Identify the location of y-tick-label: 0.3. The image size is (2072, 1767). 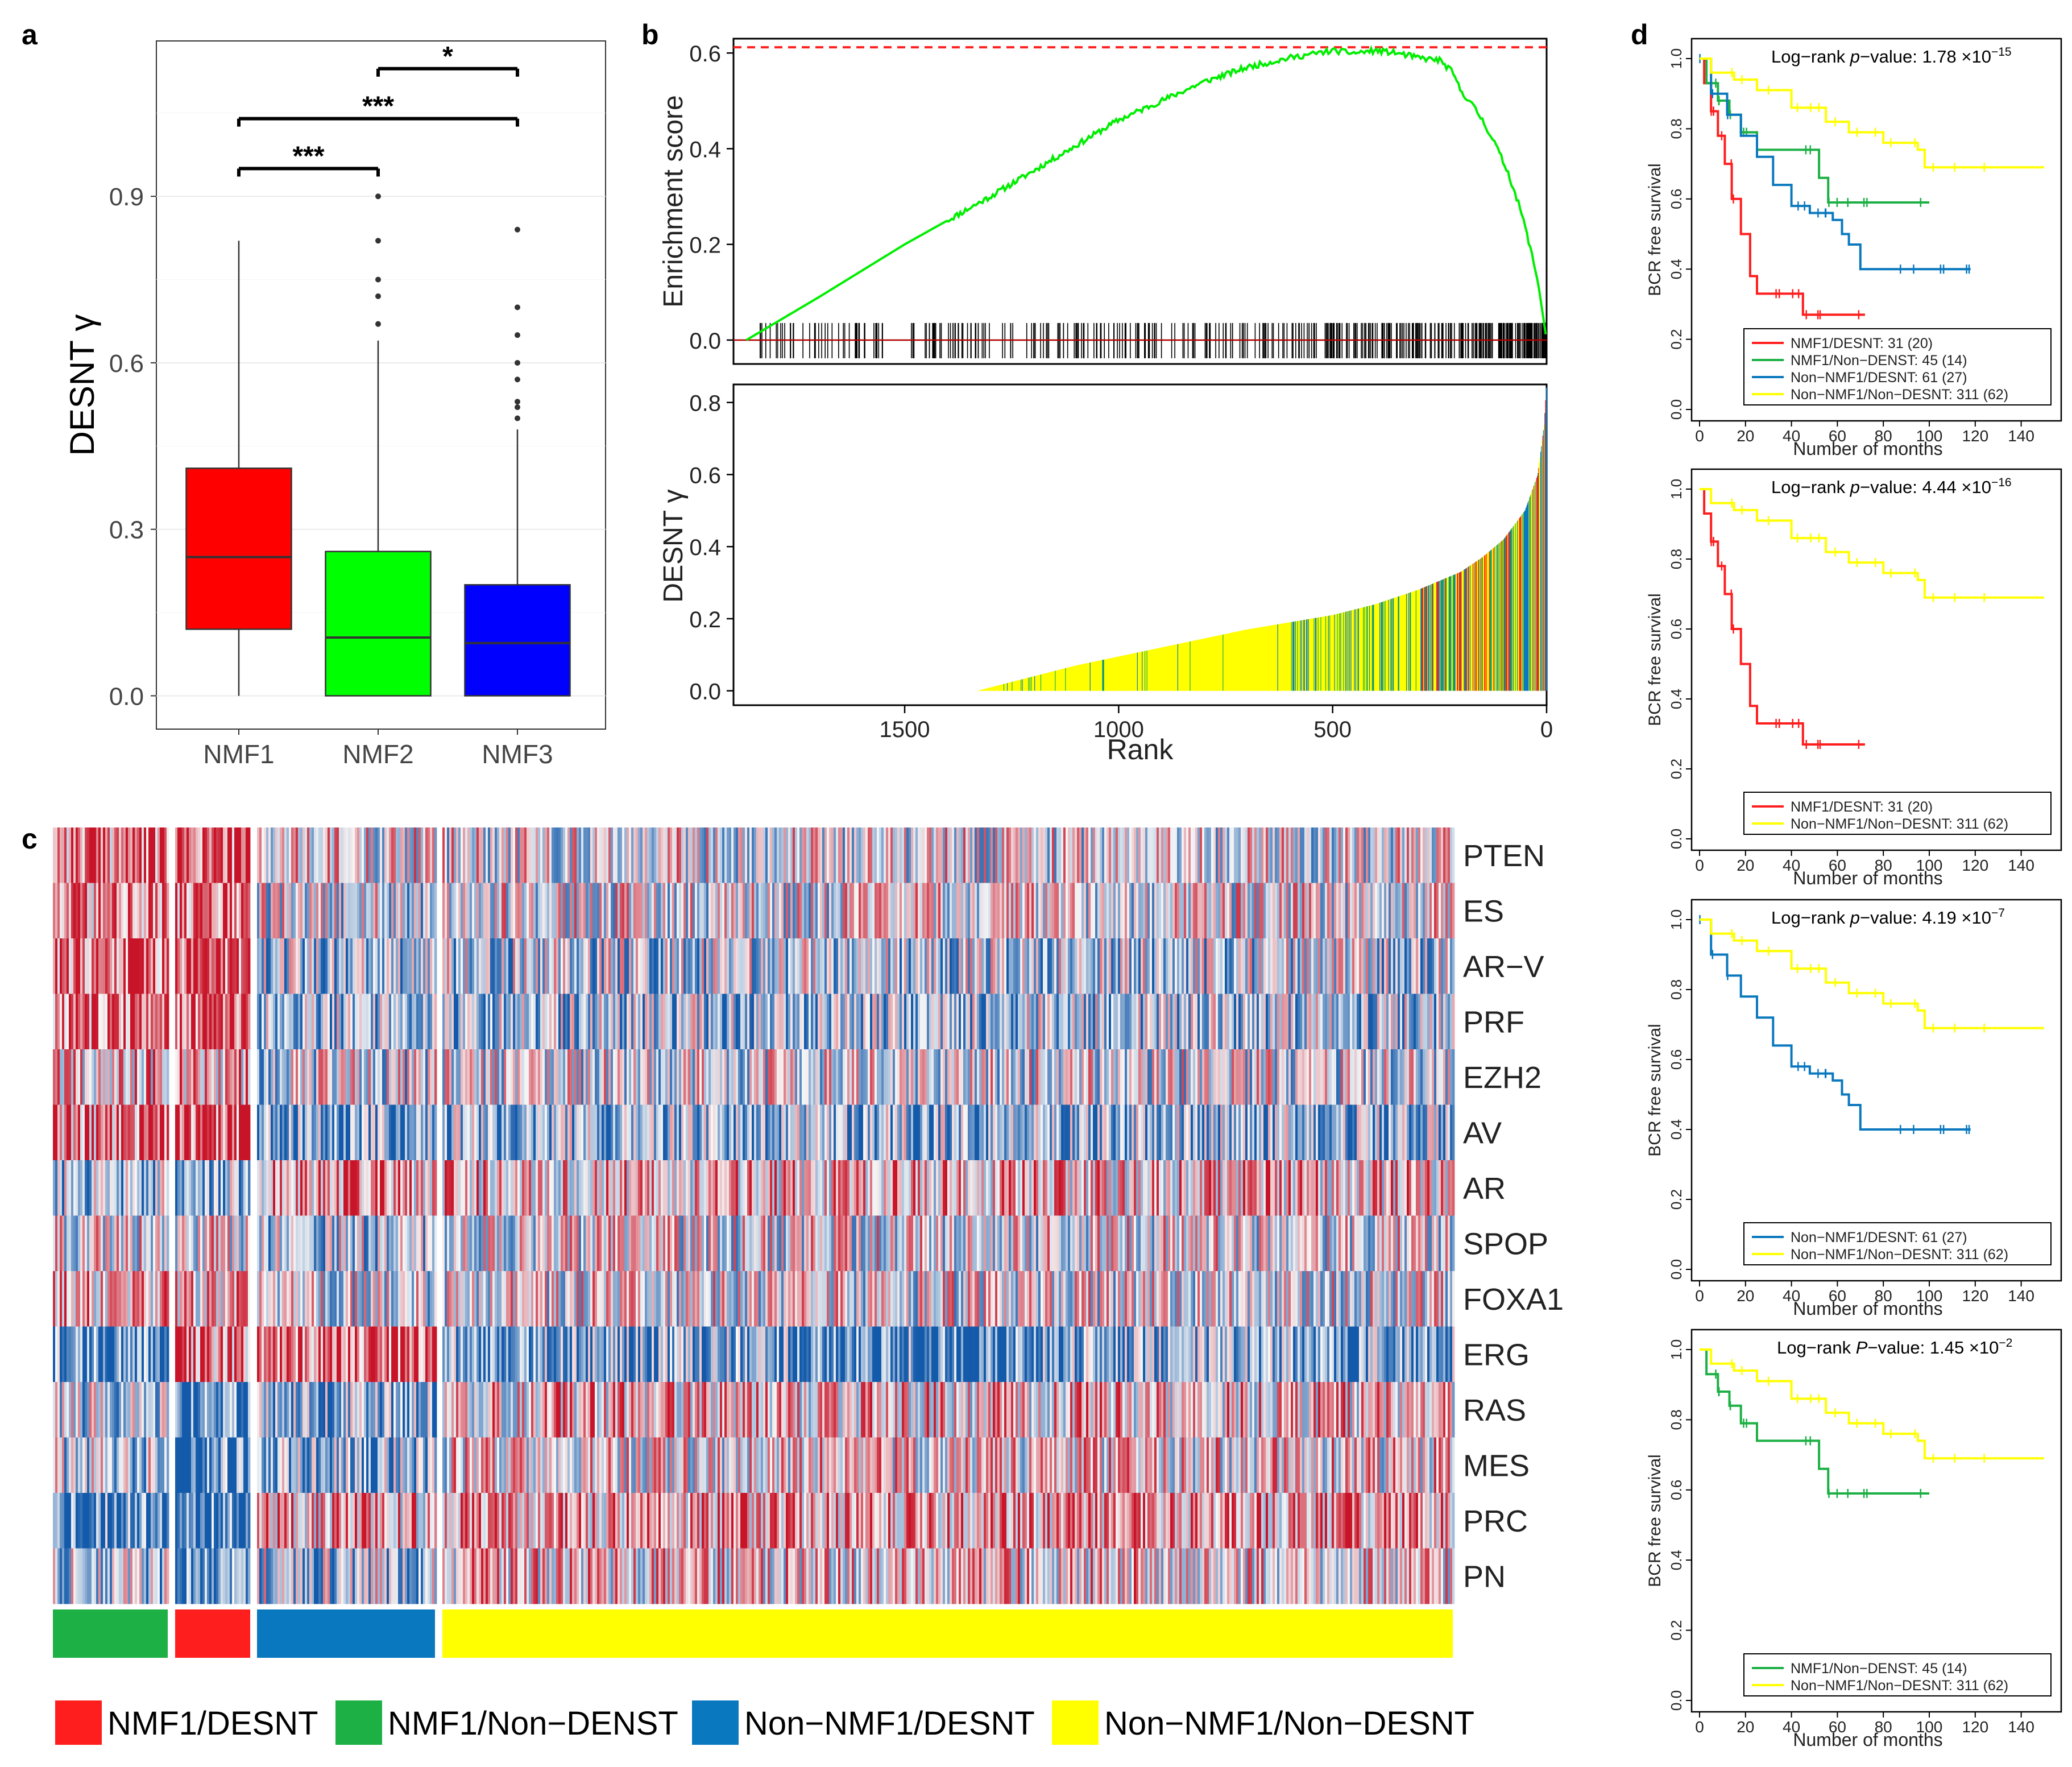
(126, 530).